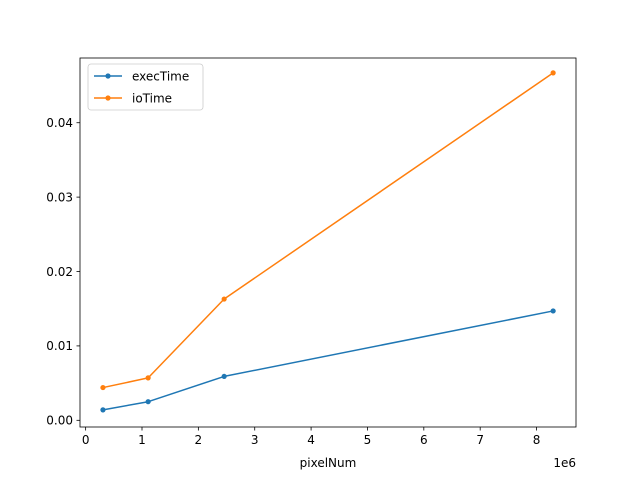  What do you see at coordinates (152, 98) in the screenshot?
I see `legend-label-ioTime: ioTime` at bounding box center [152, 98].